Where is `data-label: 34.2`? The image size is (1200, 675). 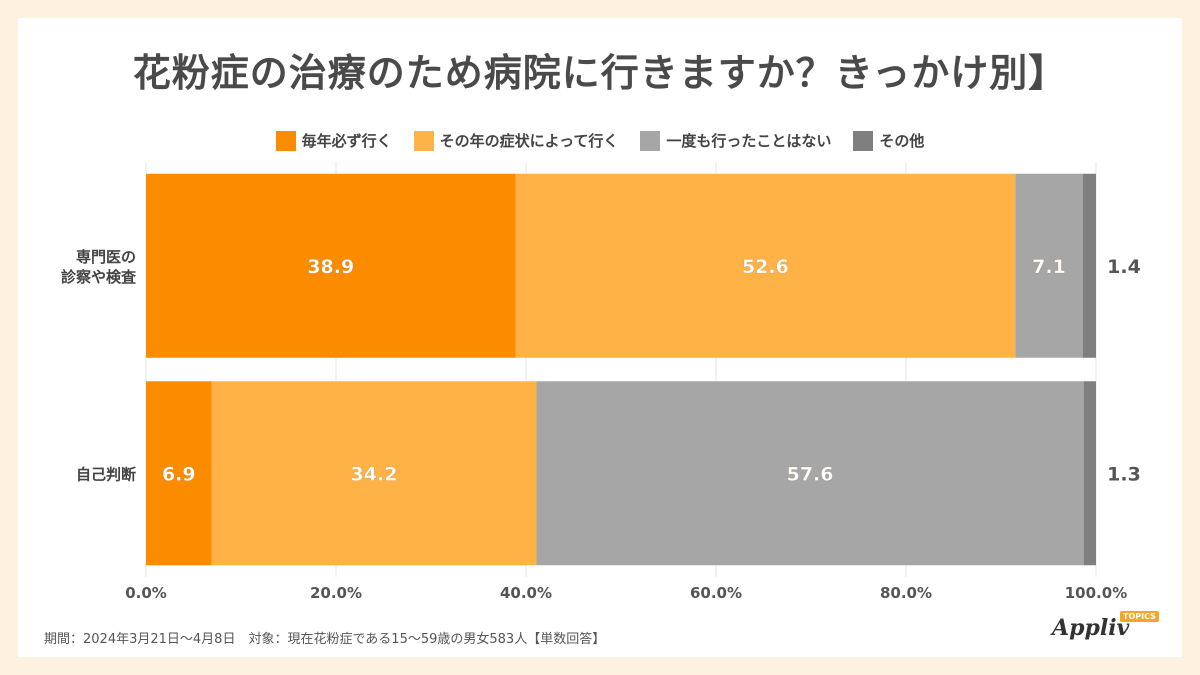
data-label: 34.2 is located at coordinates (374, 474).